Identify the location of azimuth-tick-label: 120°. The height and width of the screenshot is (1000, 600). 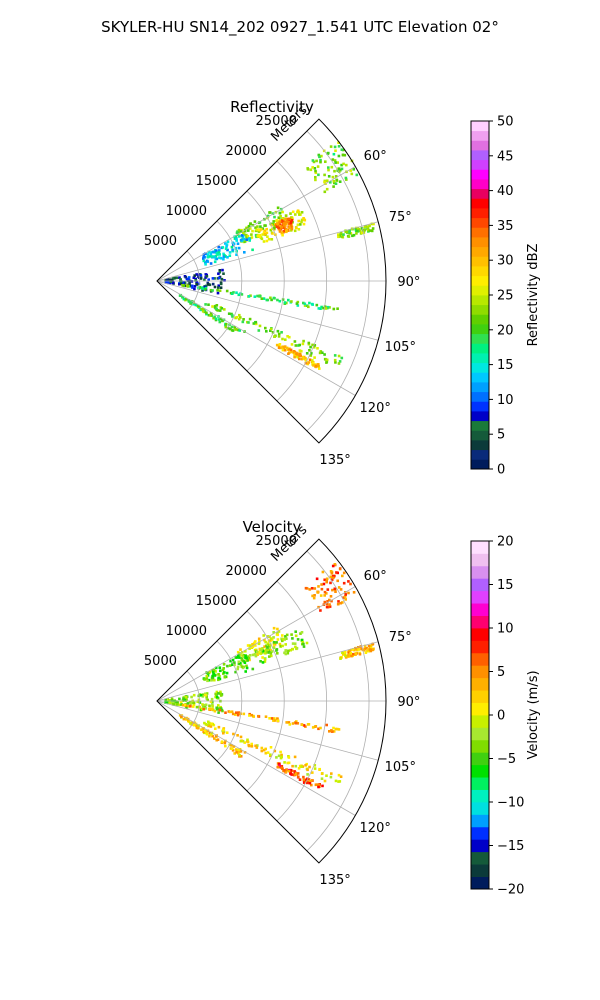
(375, 828).